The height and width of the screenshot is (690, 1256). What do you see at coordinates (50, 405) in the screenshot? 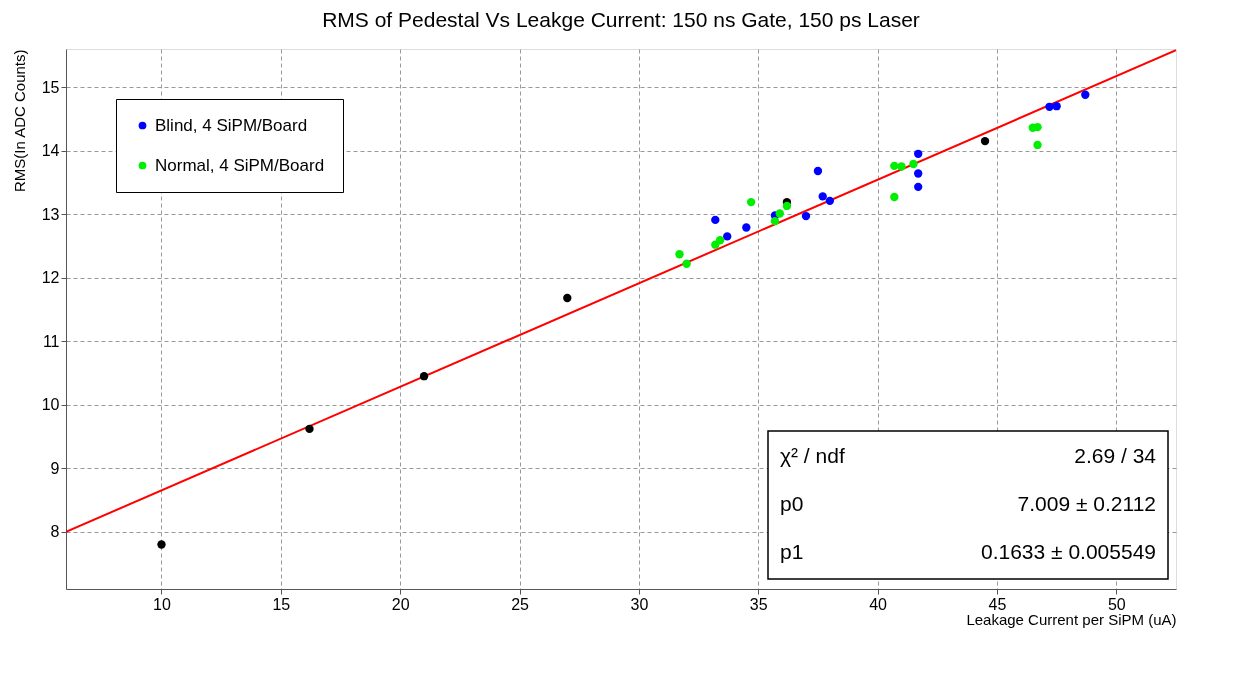
I see `y-tick-label: 10` at bounding box center [50, 405].